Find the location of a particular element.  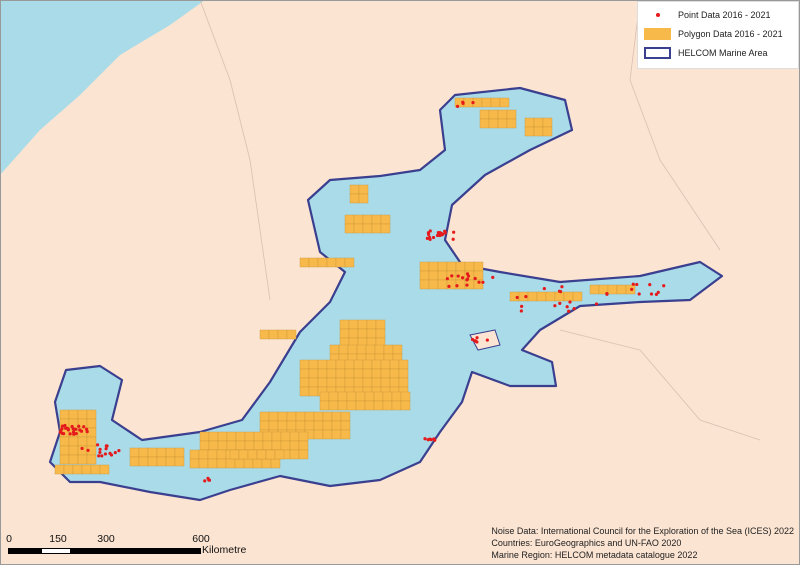

legend-item-point-data: Point Data 2016 - 2021 is located at coordinates (707, 14).